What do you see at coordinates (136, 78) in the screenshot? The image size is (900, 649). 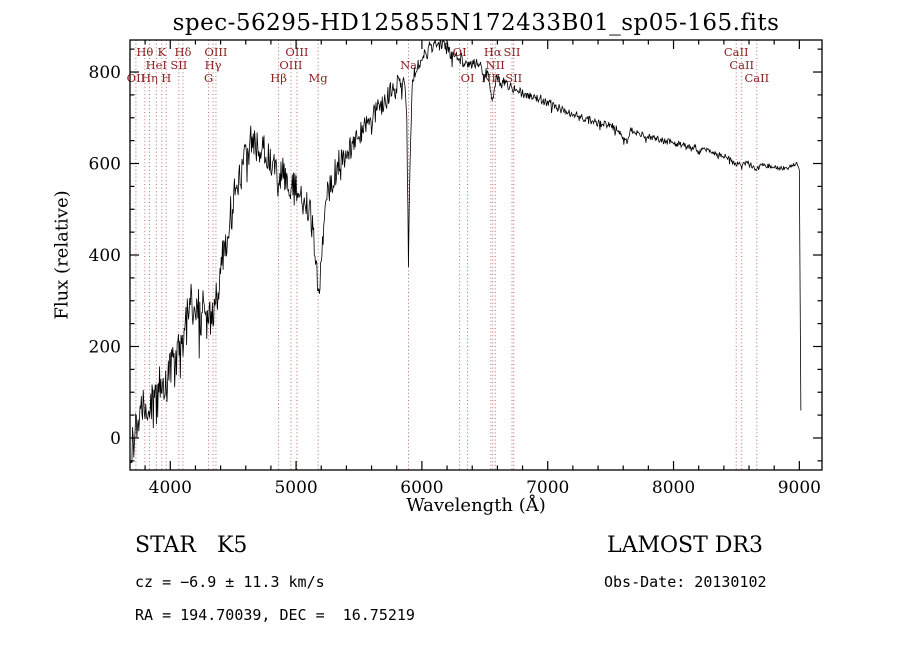 I see `spectral-line-label: OII` at bounding box center [136, 78].